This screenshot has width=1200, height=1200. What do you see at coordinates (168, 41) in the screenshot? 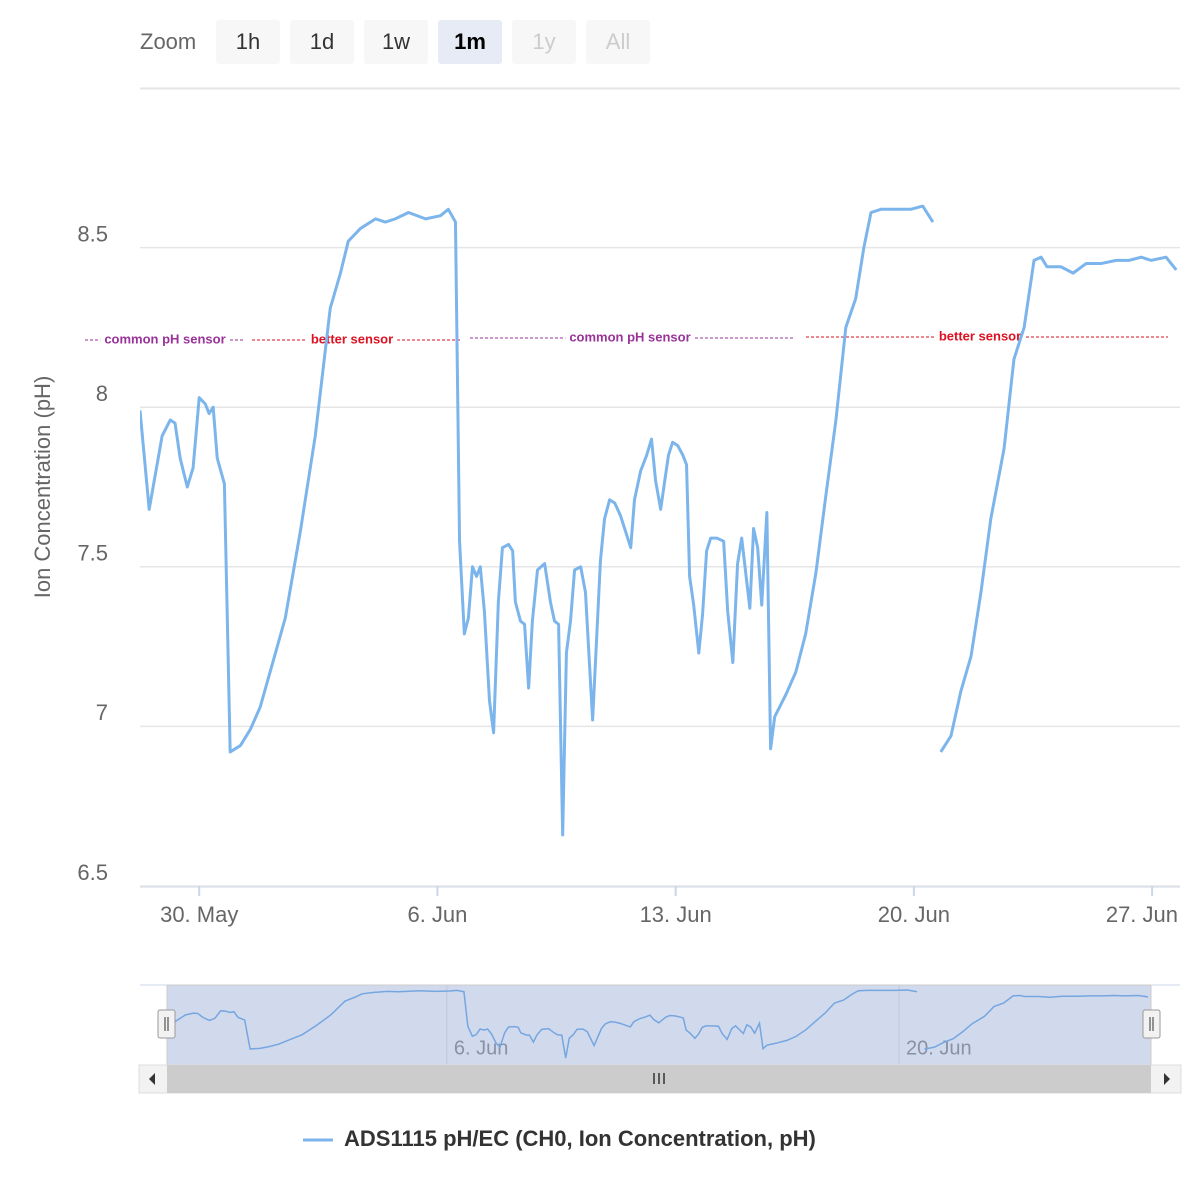
I see `zoom-label: Zoom` at bounding box center [168, 41].